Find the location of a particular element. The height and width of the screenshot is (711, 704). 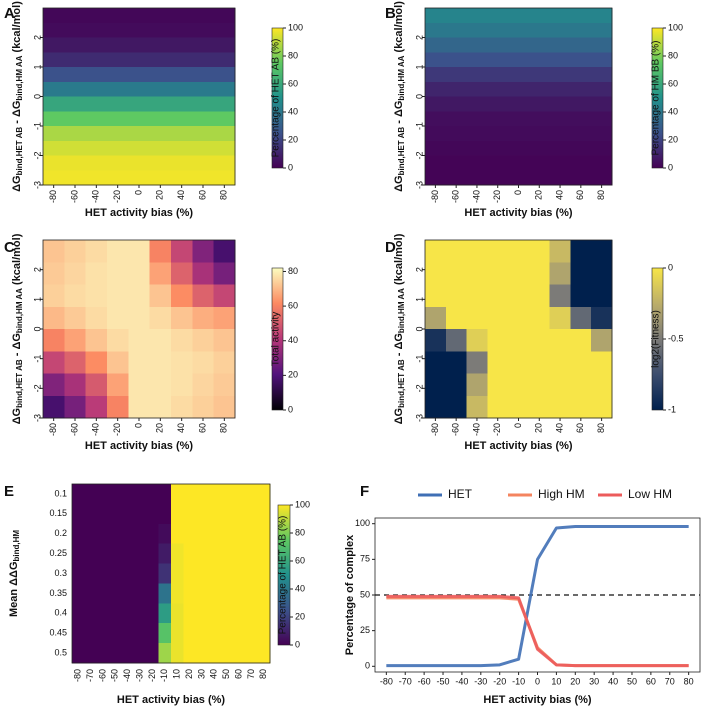

panel-letter: A is located at coordinates (9, 13).